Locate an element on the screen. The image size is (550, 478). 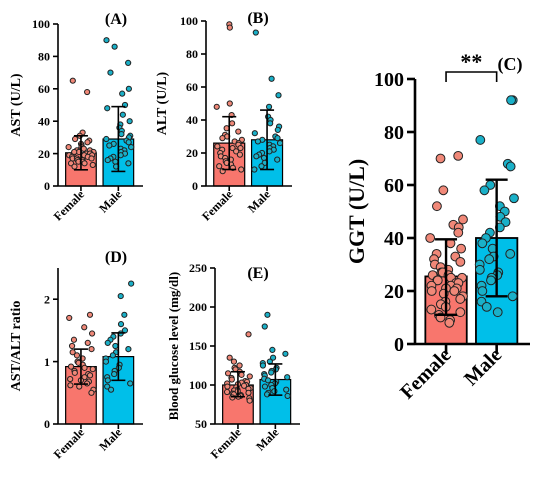
y-tick-label: 250 is located at coordinates (198, 268).